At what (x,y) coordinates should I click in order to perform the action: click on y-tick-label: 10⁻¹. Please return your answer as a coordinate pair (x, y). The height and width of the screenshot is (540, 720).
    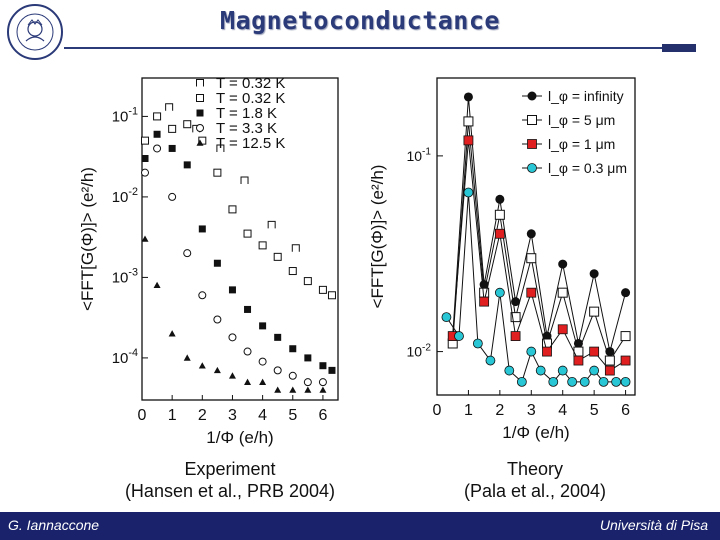
    Looking at the image, I should click on (418, 155).